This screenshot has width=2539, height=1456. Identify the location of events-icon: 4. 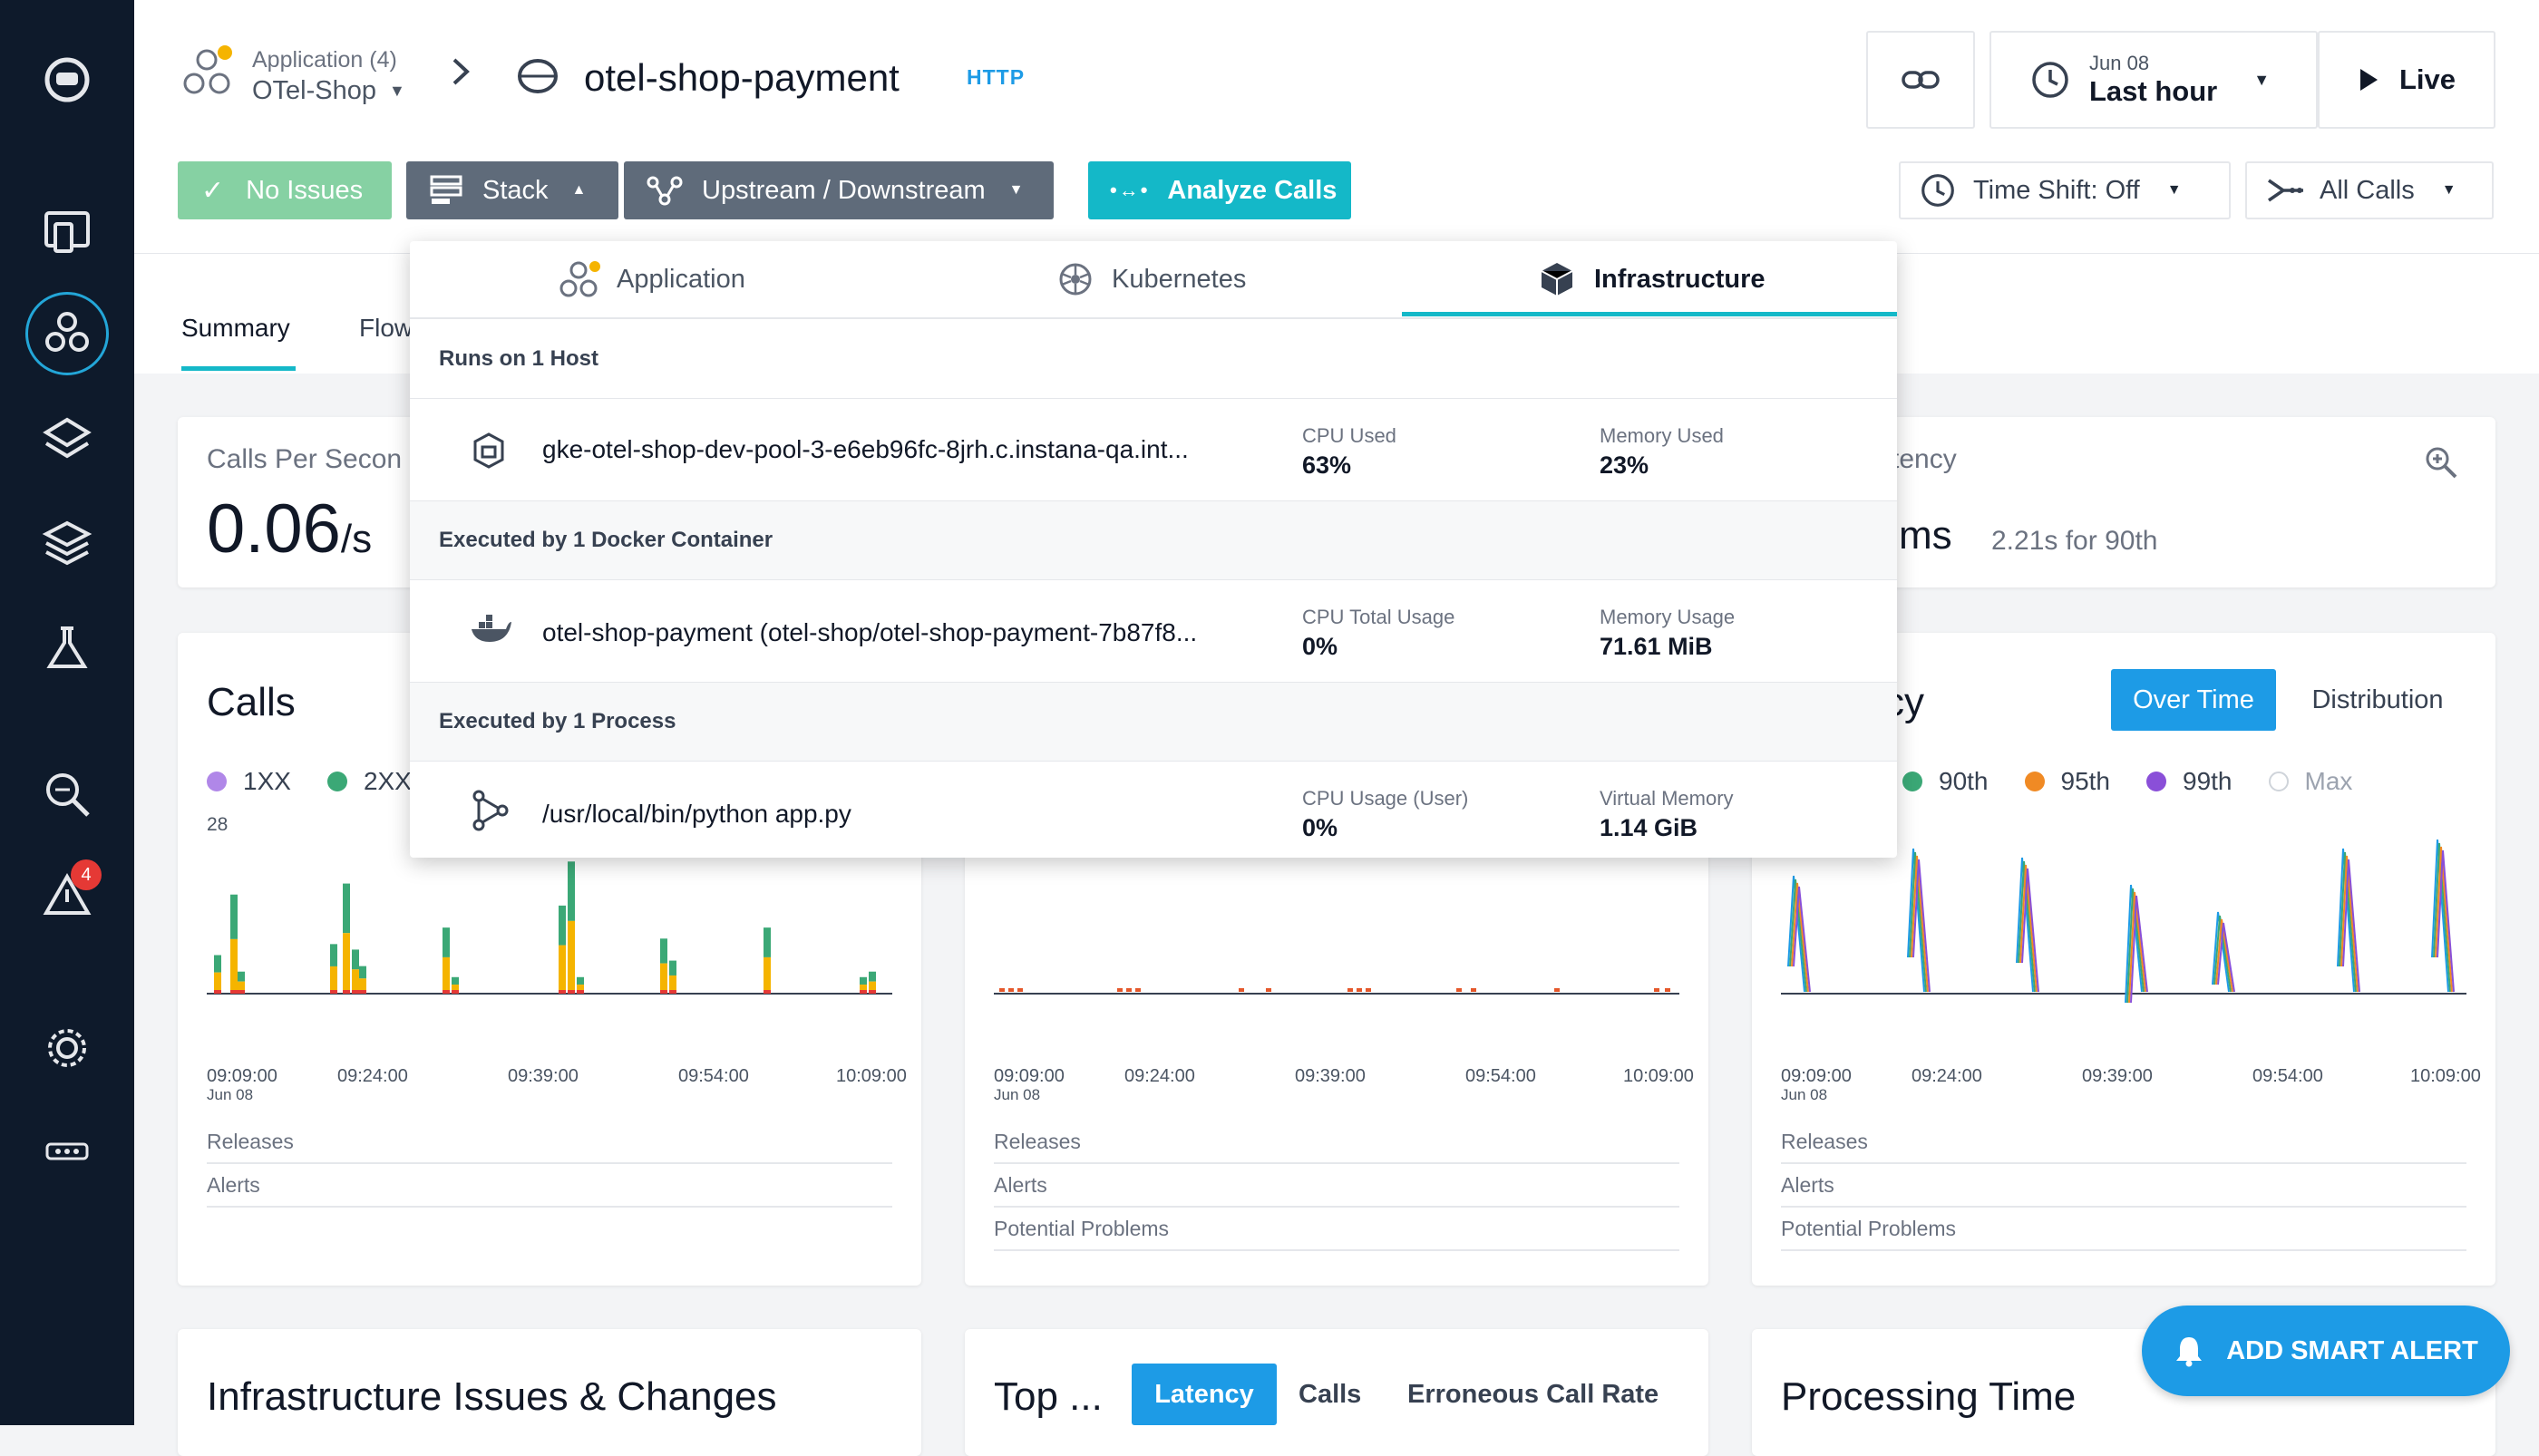
(68, 893).